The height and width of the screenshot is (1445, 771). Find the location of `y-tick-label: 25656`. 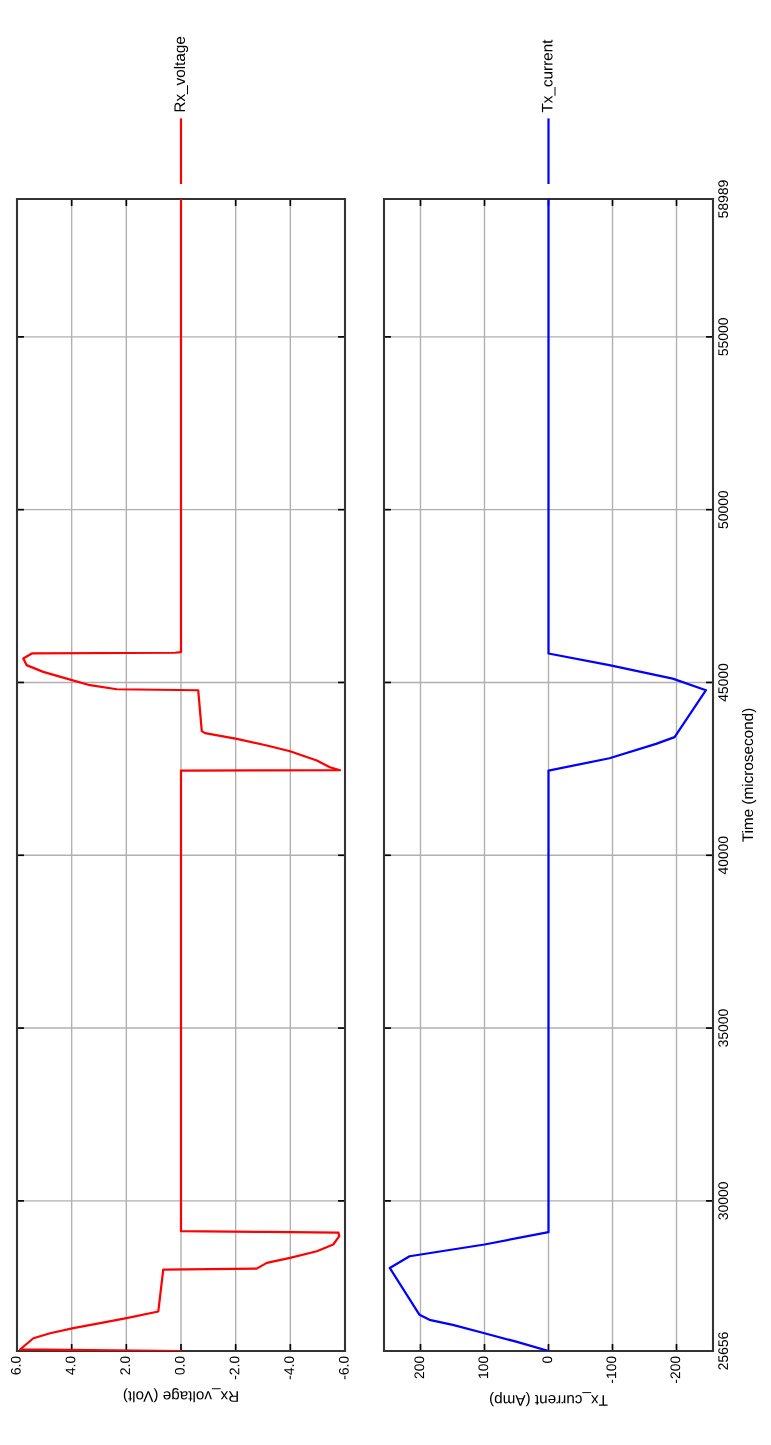

y-tick-label: 25656 is located at coordinates (723, 1351).